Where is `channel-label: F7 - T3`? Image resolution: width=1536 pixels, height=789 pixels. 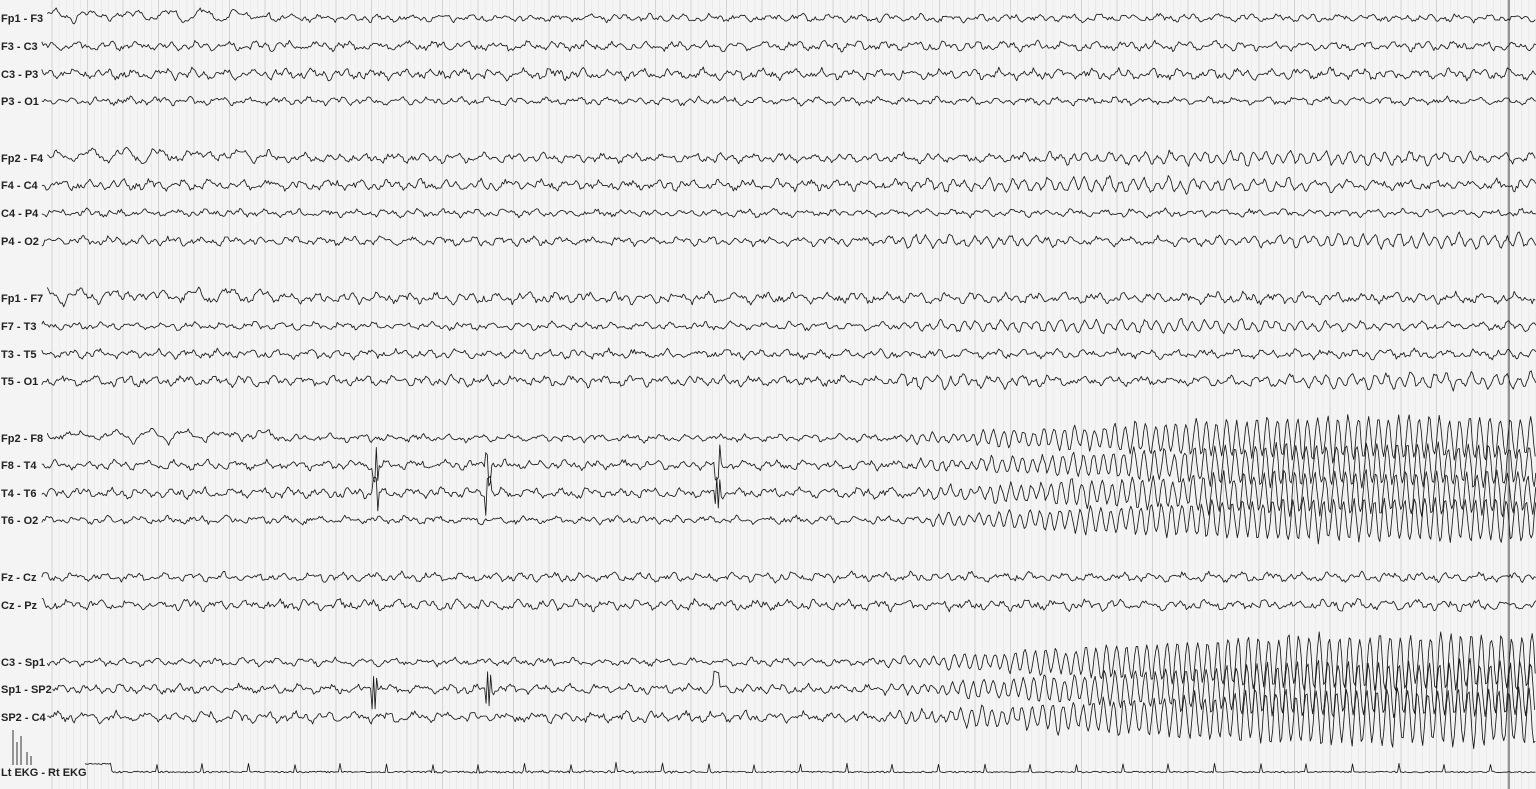
channel-label: F7 - T3 is located at coordinates (18, 327).